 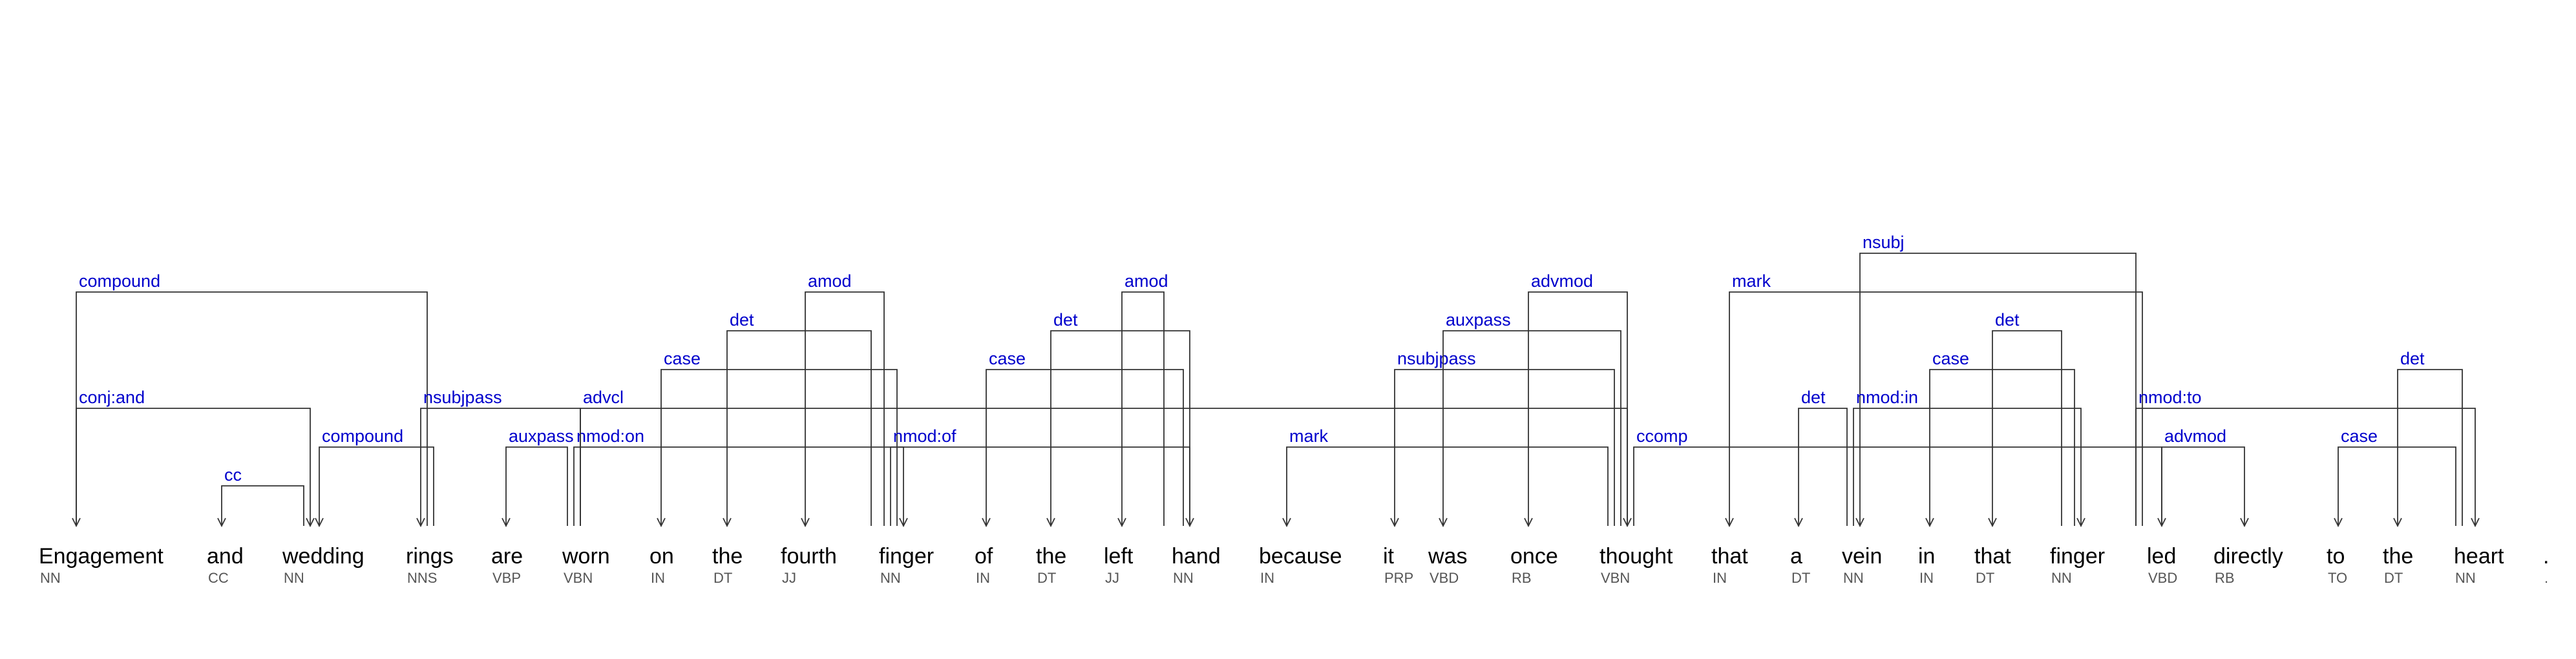 What do you see at coordinates (1398, 578) in the screenshot?
I see `token-pos-tag: PRP` at bounding box center [1398, 578].